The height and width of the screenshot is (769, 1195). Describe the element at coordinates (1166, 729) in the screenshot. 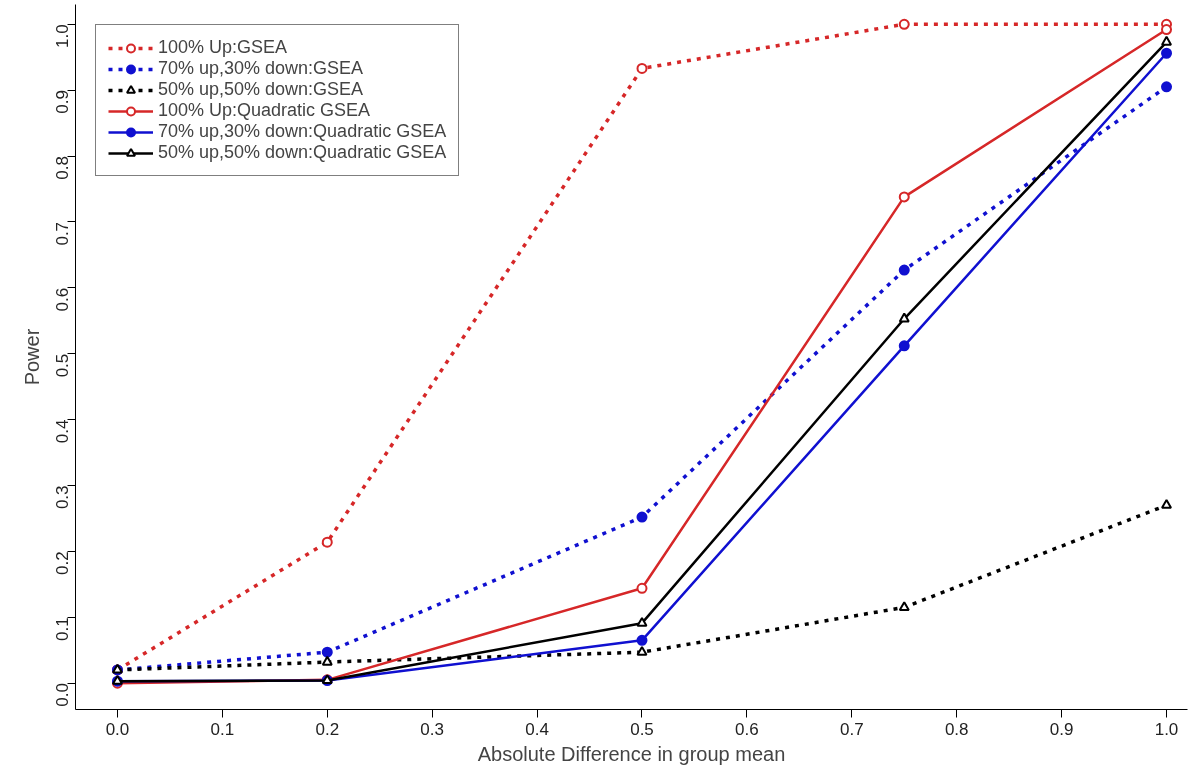

I see `x-tick-label: 1.0` at that location.